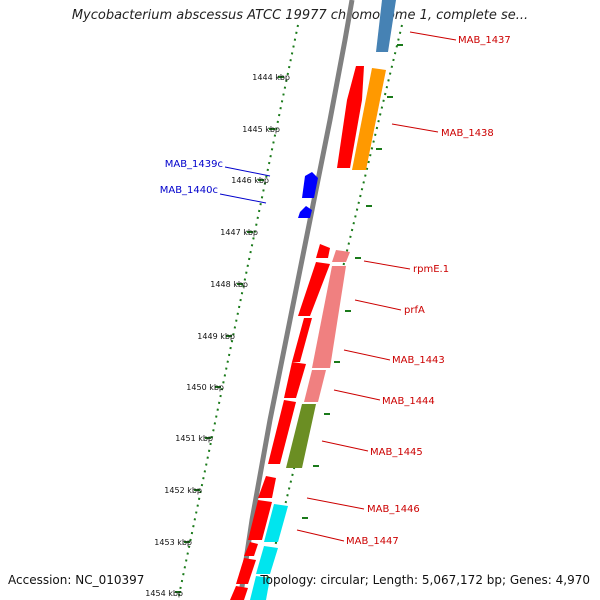 The height and width of the screenshot is (600, 600). What do you see at coordinates (76, 580) in the screenshot?
I see `accession-label: Accession: NC_010397` at bounding box center [76, 580].